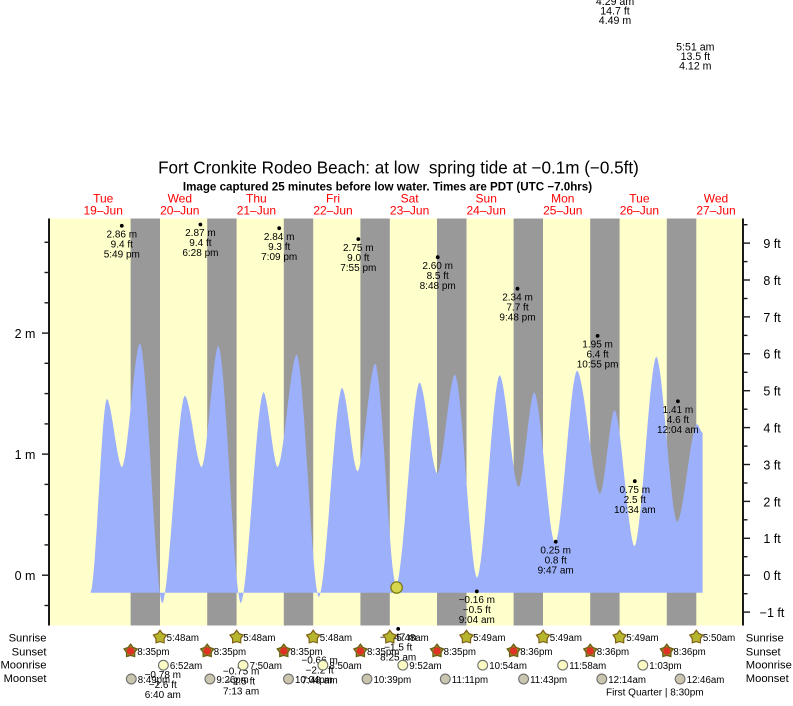 The width and height of the screenshot is (793, 706). I want to click on svg-text: 4.12 m, so click(695, 66).